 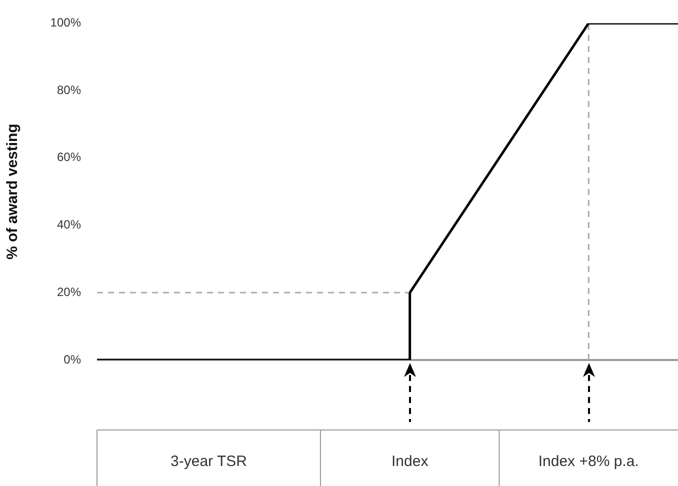 I want to click on y-tick-label: 80%, so click(x=69, y=89).